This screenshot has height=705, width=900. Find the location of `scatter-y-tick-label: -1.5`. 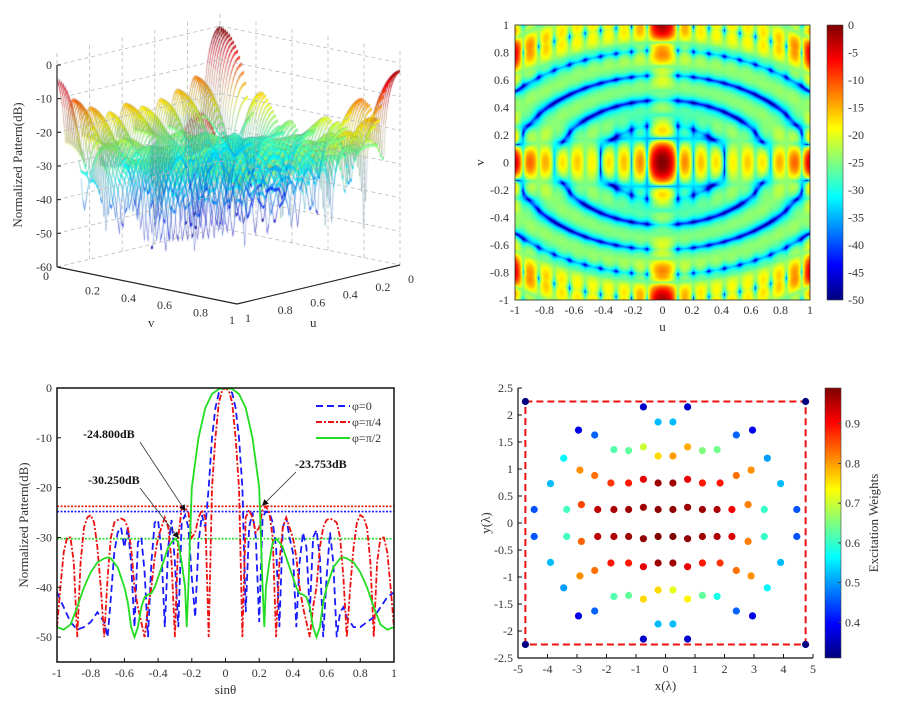

scatter-y-tick-label: -1.5 is located at coordinates (503, 604).